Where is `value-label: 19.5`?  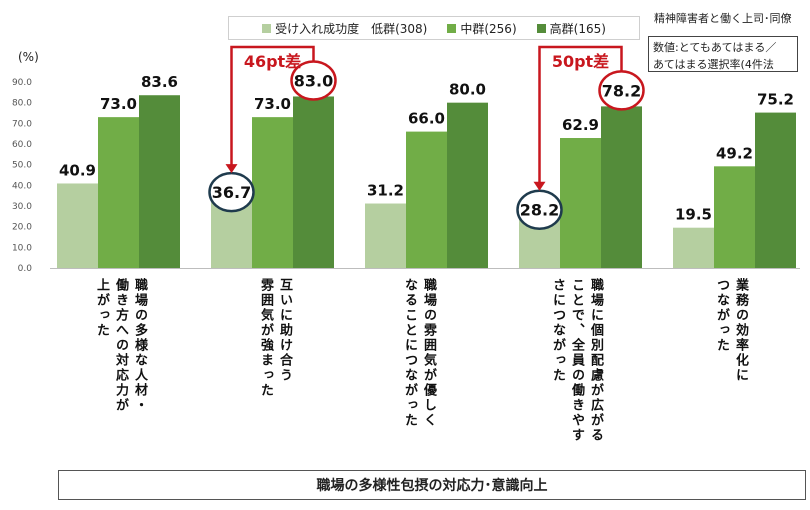 value-label: 19.5 is located at coordinates (693, 215).